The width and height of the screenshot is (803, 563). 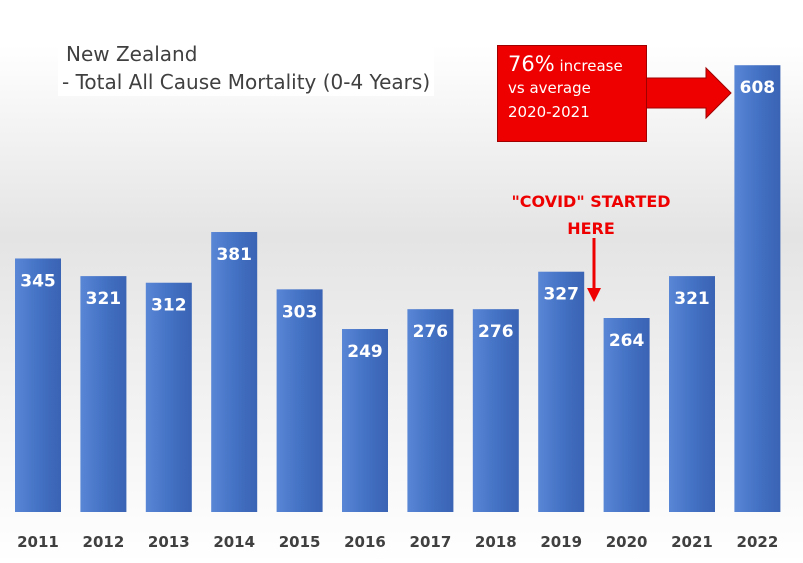 What do you see at coordinates (757, 288) in the screenshot?
I see `bar-2022` at bounding box center [757, 288].